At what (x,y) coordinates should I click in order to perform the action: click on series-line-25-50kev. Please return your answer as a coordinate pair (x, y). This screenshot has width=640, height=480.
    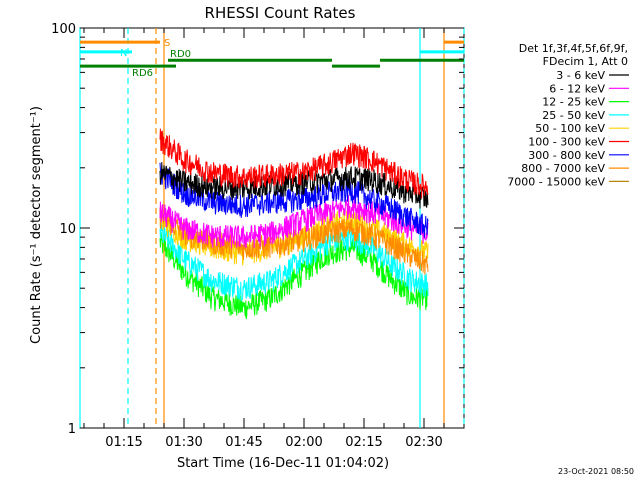
    Looking at the image, I should click on (294, 262).